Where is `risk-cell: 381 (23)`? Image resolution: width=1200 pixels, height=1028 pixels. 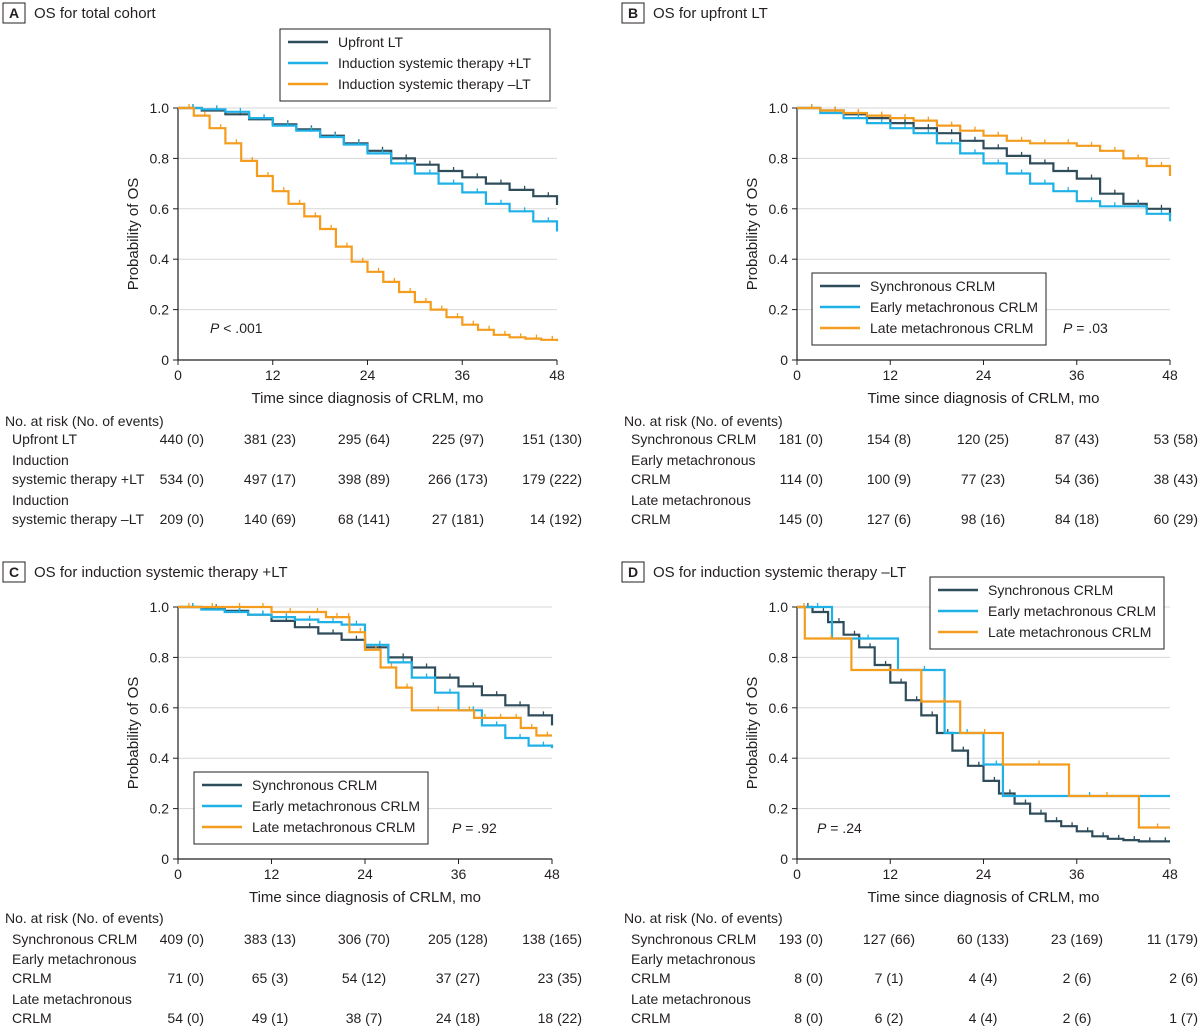
risk-cell: 381 (23) is located at coordinates (270, 439).